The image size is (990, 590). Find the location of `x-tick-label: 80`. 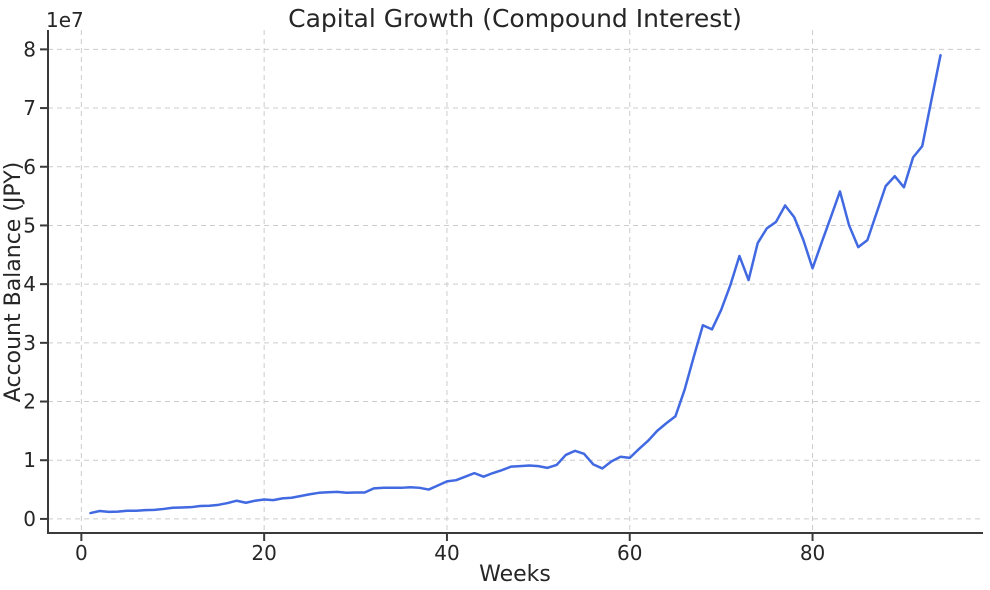

x-tick-label: 80 is located at coordinates (812, 553).